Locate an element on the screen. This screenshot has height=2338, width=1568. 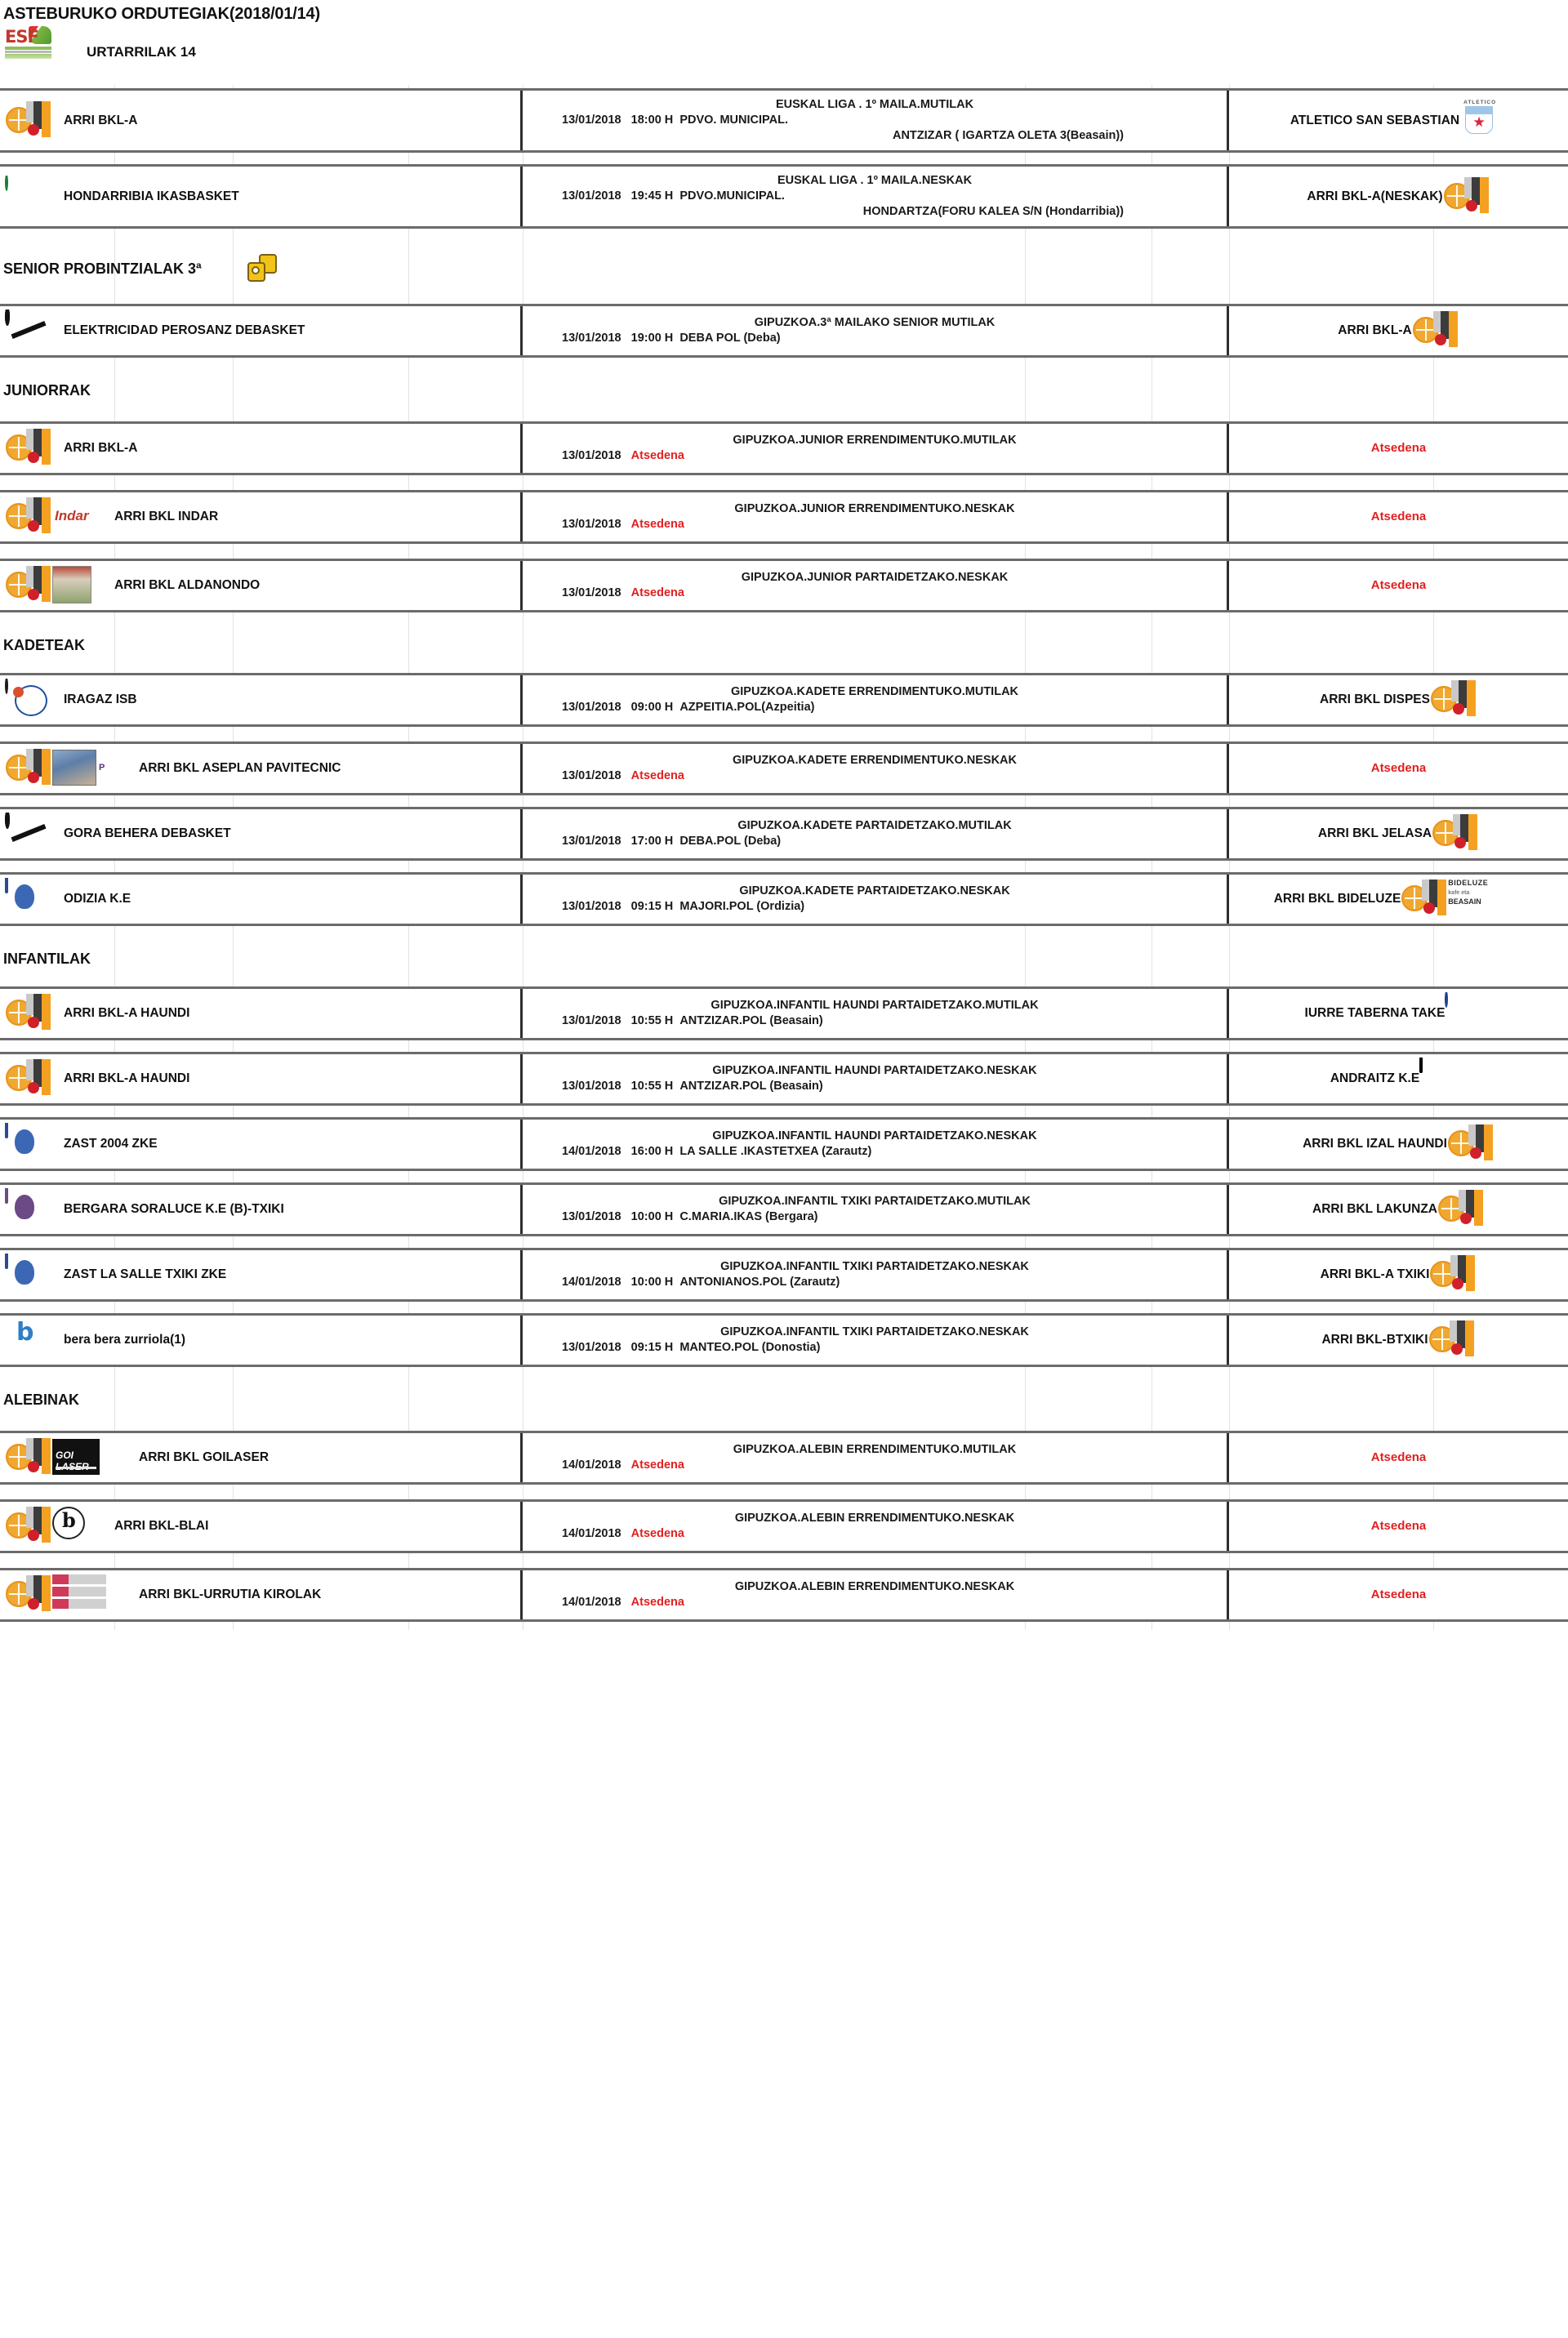
competition-label: GIPUZKOA.JUNIOR ERRENDIMENTUKO.MUTILAK is located at coordinates (875, 440).